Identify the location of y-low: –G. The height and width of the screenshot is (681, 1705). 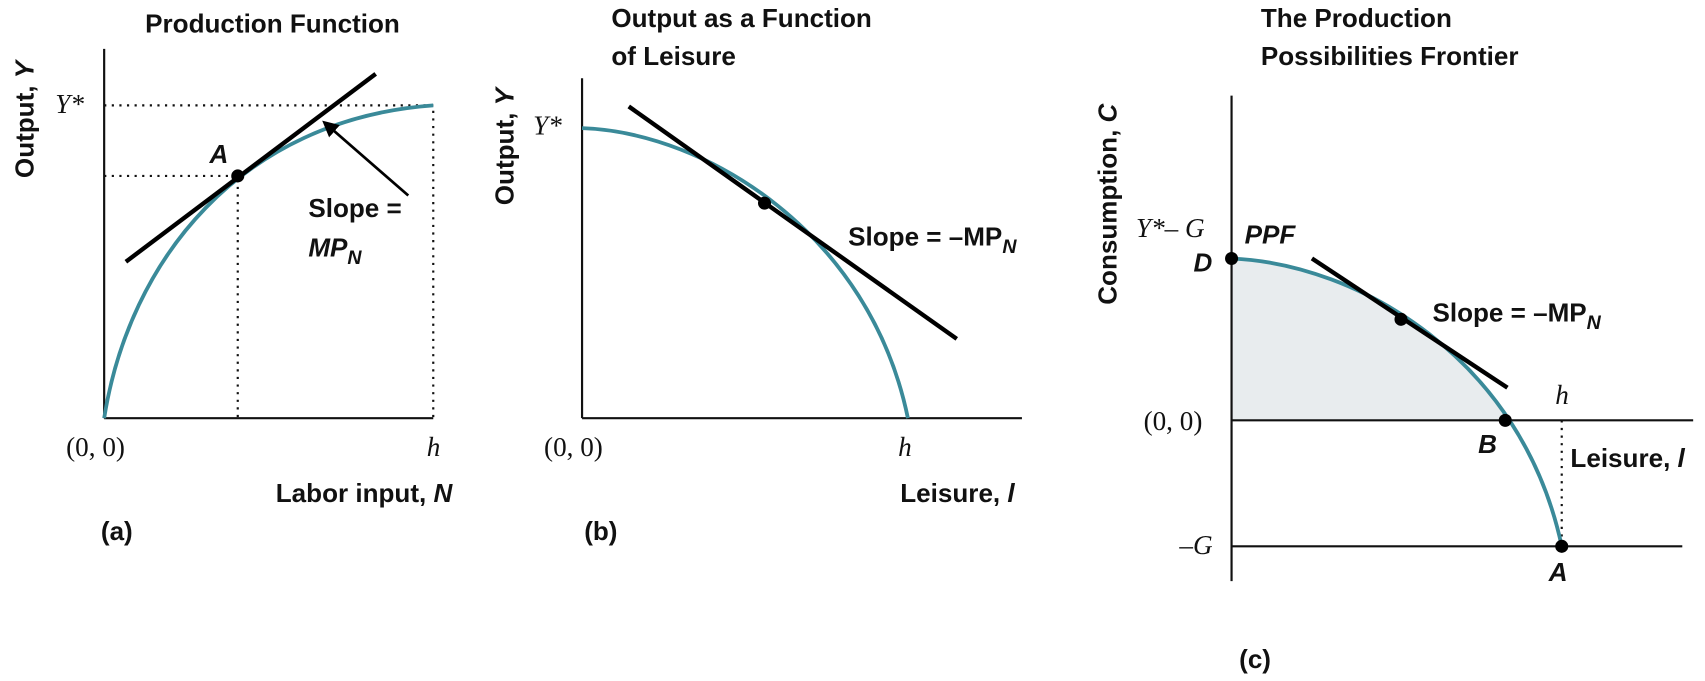
(1195, 545).